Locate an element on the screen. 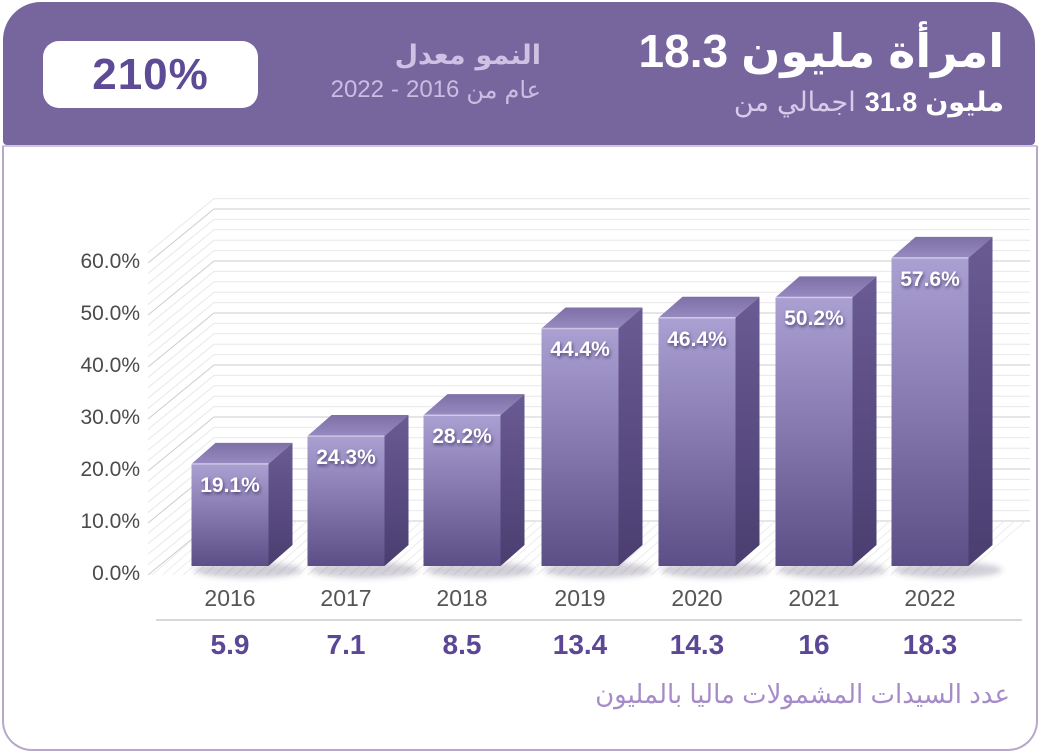 The height and width of the screenshot is (754, 1041). growth-period: 2022-2016 من عام is located at coordinates (435, 90).